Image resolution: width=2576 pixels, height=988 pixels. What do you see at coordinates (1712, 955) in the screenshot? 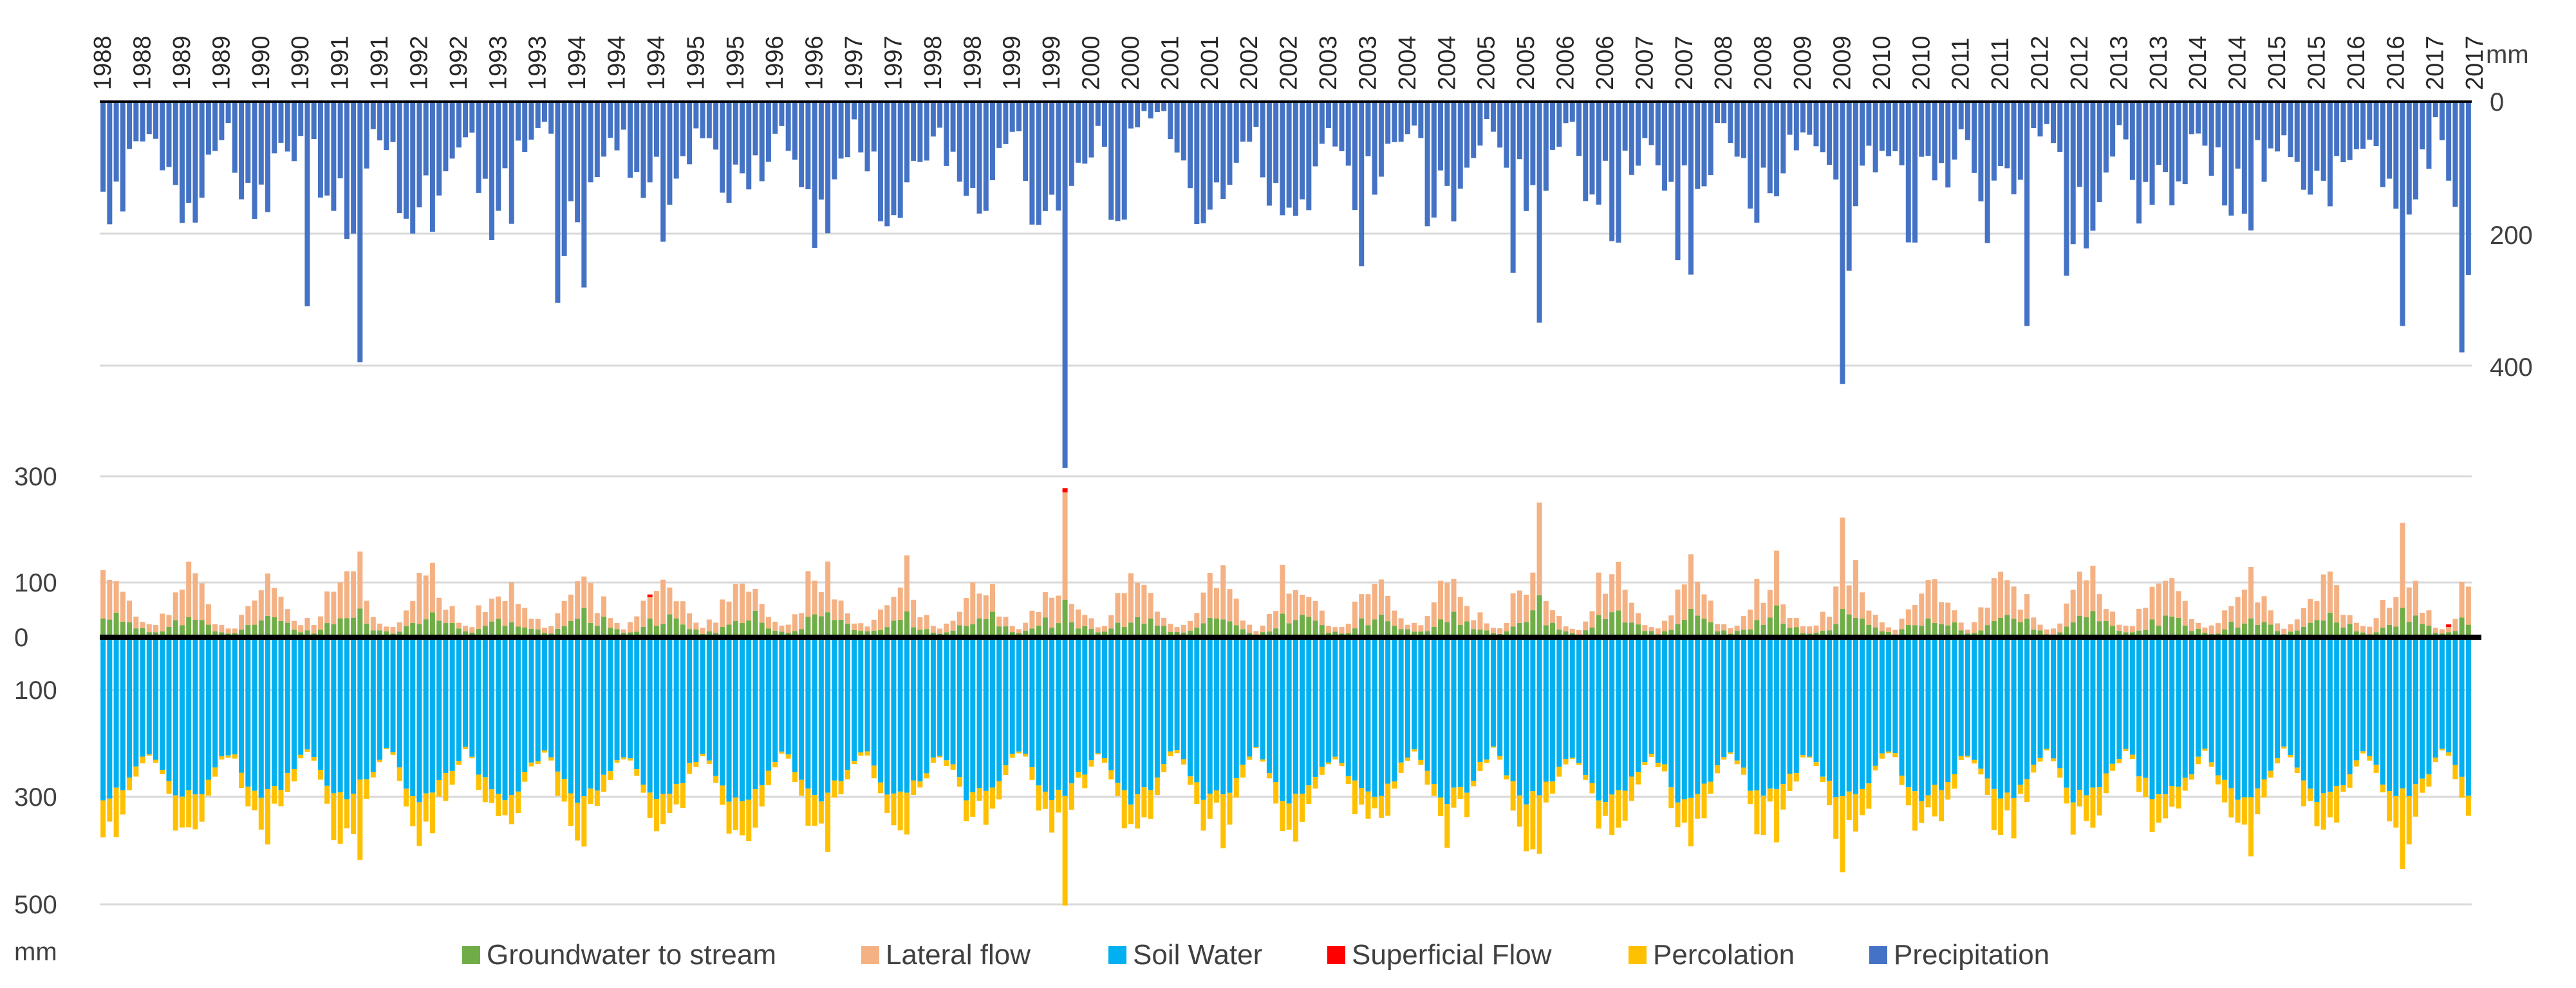
I see `legend-item: Percolation` at bounding box center [1712, 955].